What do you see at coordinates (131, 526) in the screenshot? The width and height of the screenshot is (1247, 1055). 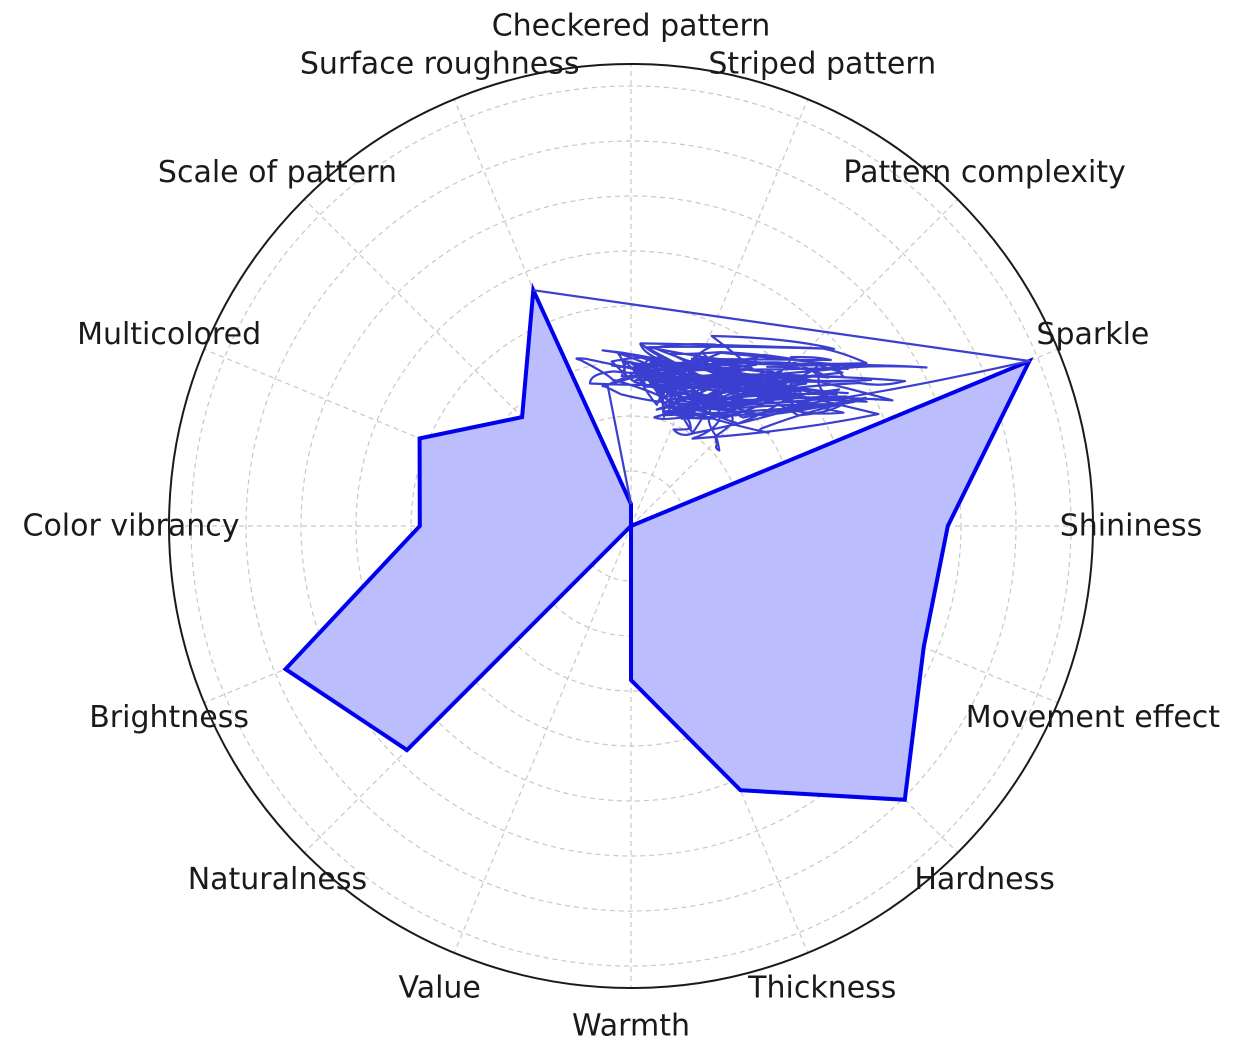 I see `axis-label: Color vibrancy` at bounding box center [131, 526].